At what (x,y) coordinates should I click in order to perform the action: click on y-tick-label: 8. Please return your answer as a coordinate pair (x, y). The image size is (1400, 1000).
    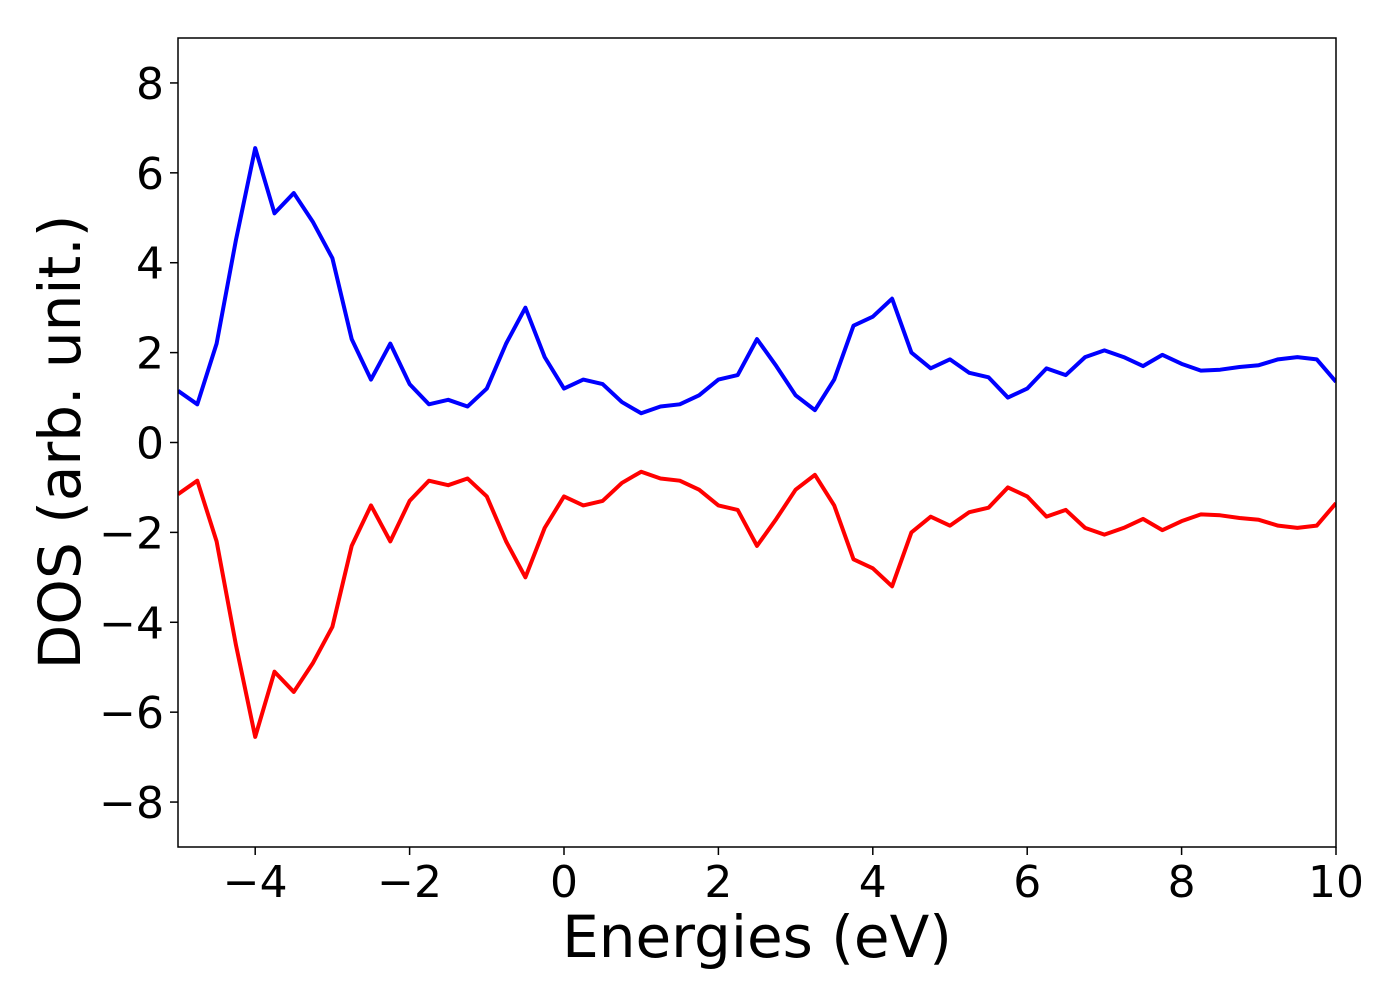
    Looking at the image, I should click on (150, 84).